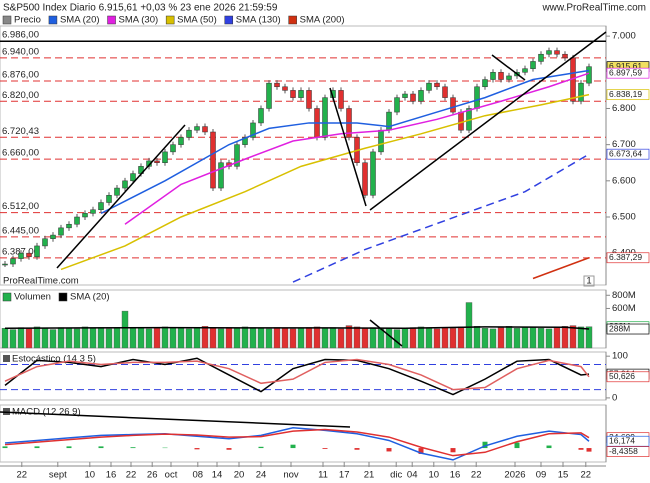 The image size is (650, 483). I want to click on level-label: 6.387,00, so click(20, 251).